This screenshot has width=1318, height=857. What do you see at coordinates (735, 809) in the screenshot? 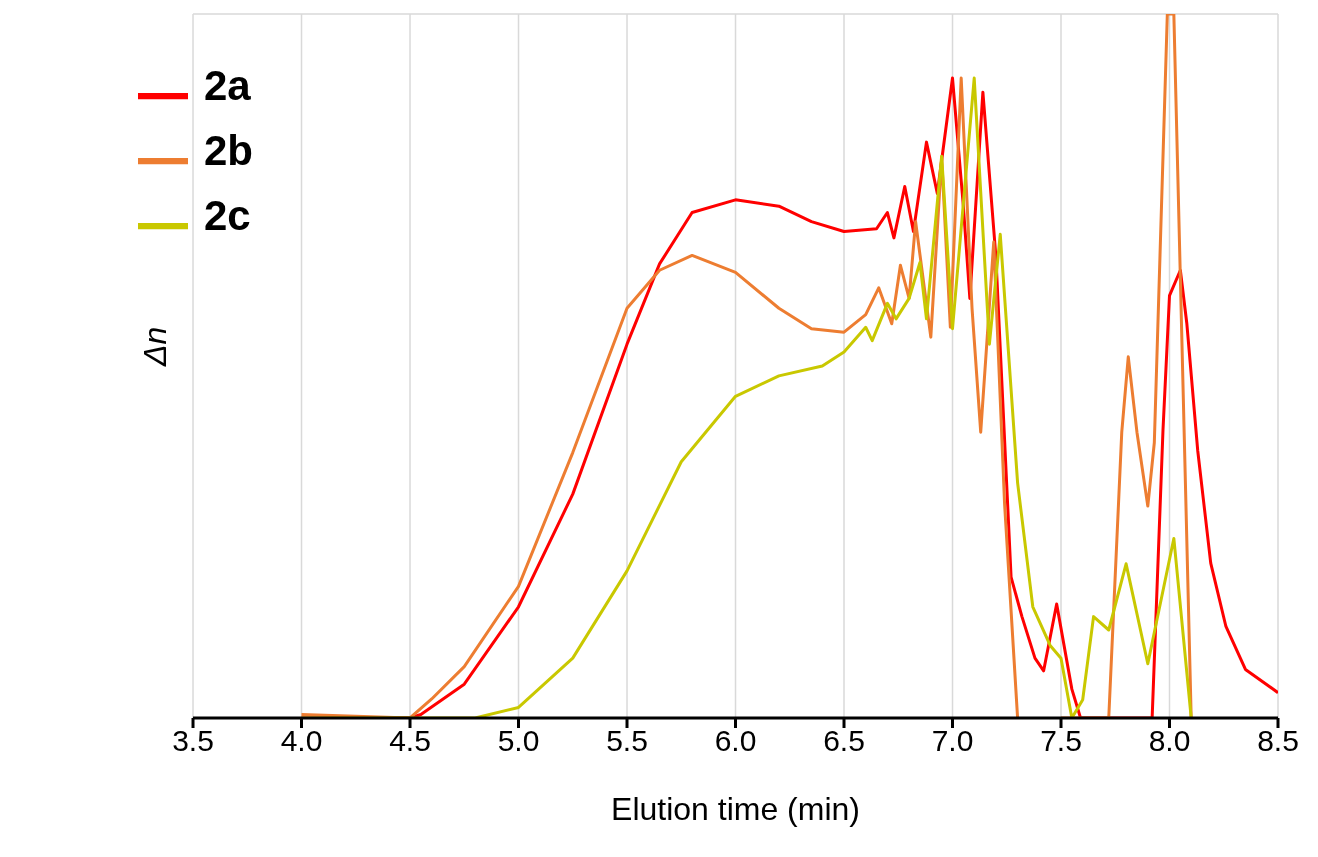
I see `x-axis-title: Elution time (min)` at bounding box center [735, 809].